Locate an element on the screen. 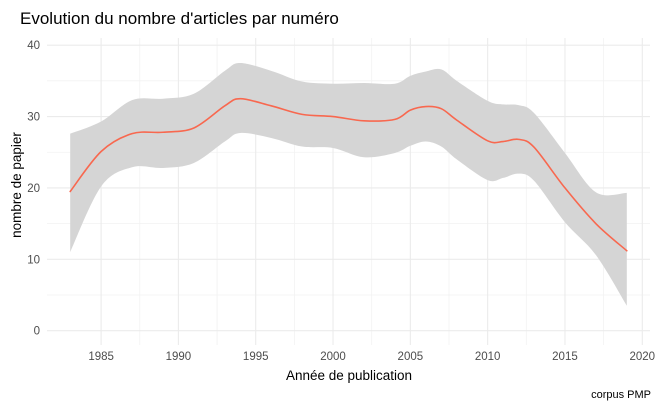 This screenshot has width=661, height=408. x-tick-label: 1990 is located at coordinates (179, 357).